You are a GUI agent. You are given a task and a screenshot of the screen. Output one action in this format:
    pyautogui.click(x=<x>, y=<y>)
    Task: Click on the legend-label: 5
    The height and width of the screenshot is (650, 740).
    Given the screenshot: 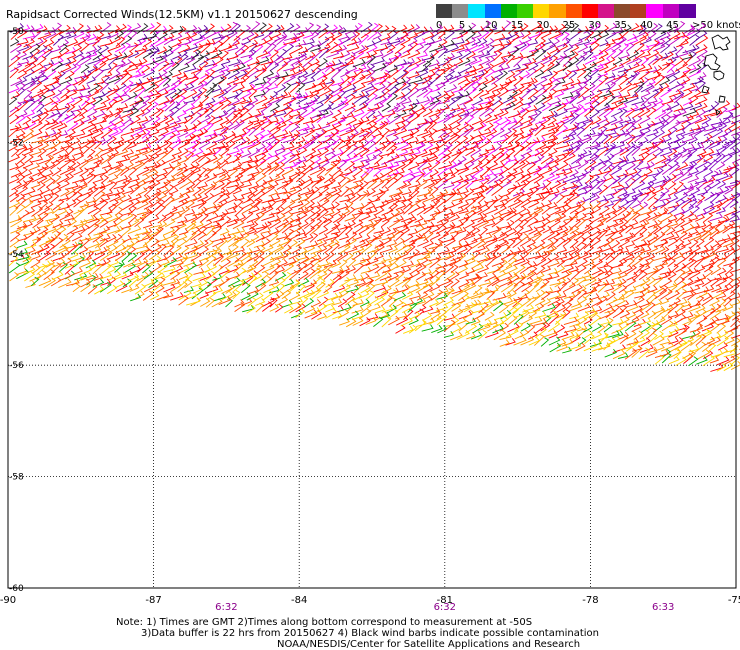 What is the action you would take?
    pyautogui.click(x=462, y=25)
    